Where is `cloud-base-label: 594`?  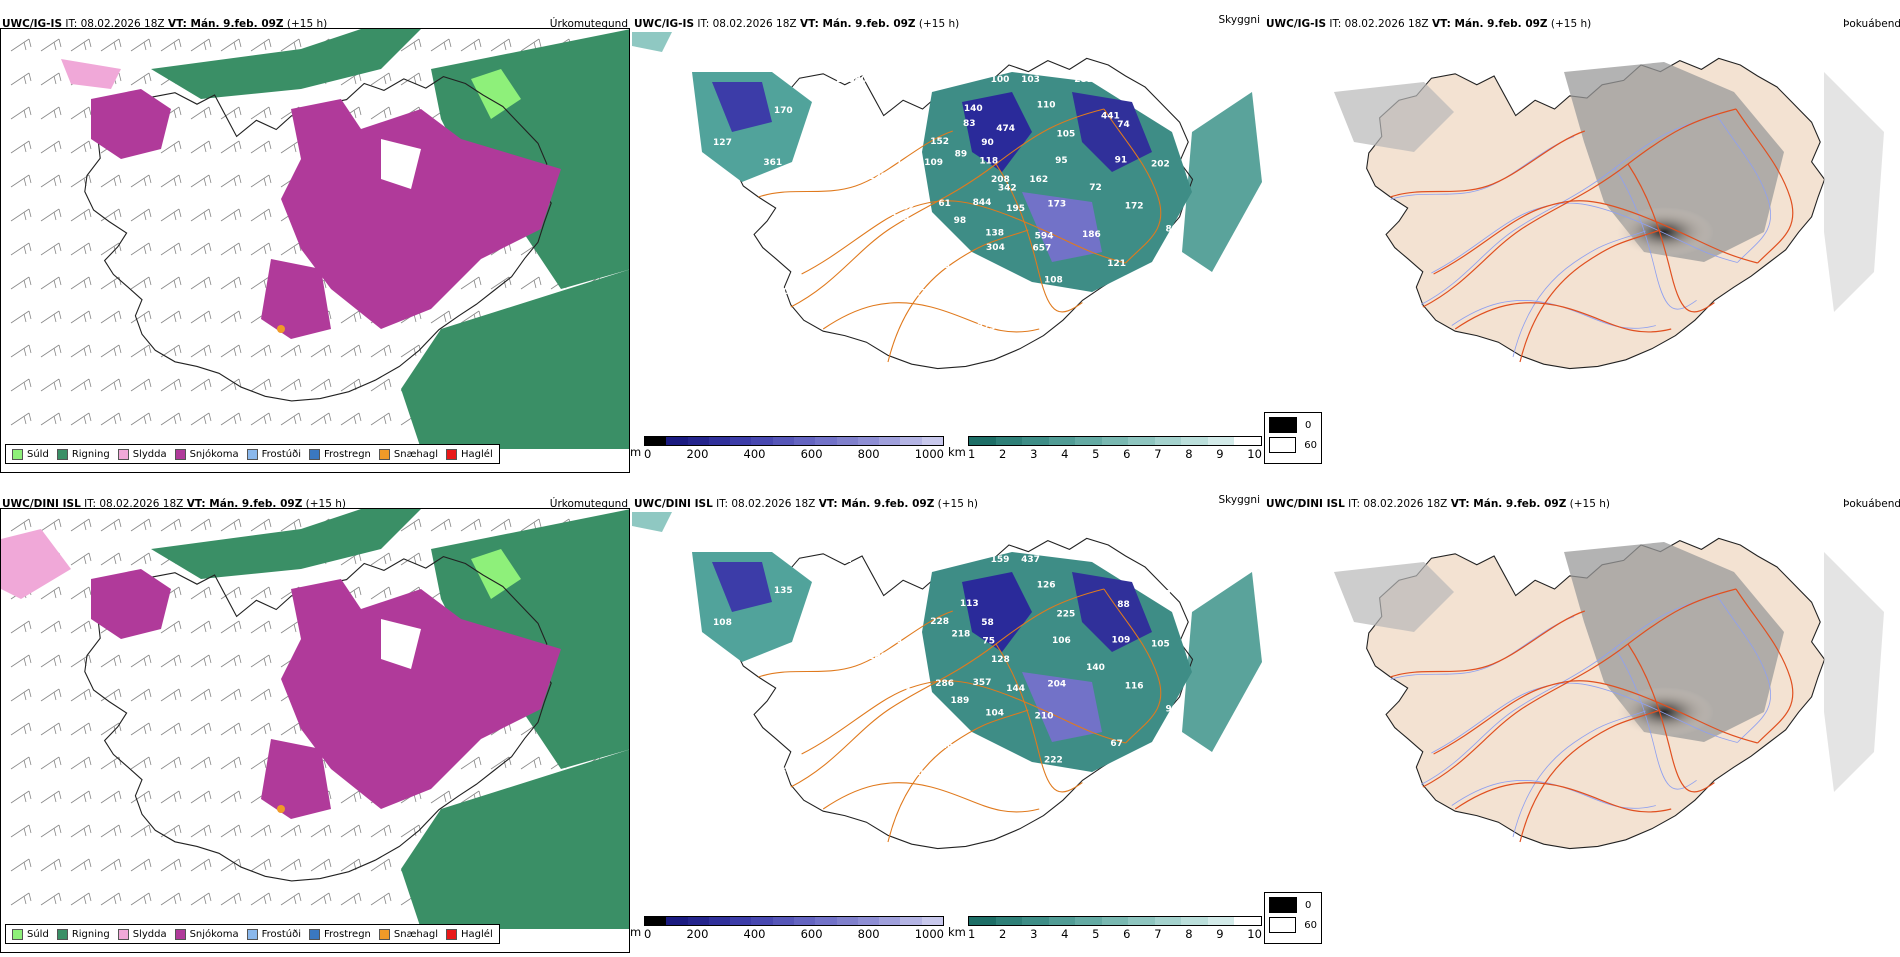
cloud-base-label: 594 is located at coordinates (1044, 237).